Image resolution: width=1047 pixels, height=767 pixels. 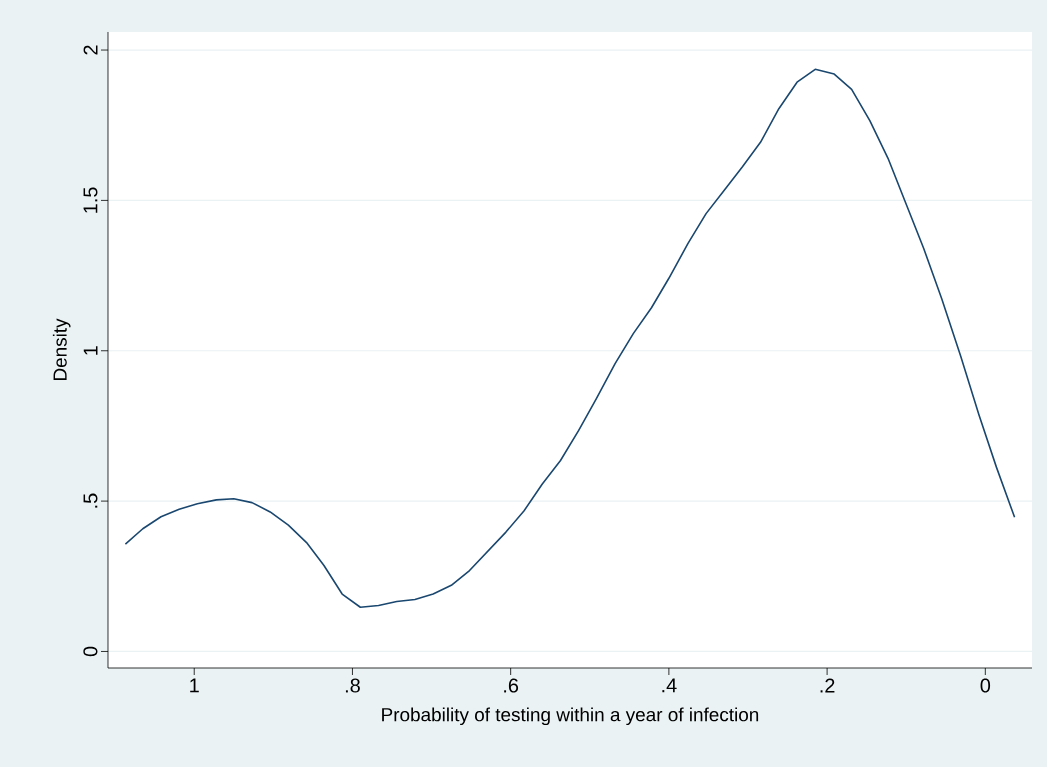 I want to click on x-tick-label: 1, so click(x=194, y=685).